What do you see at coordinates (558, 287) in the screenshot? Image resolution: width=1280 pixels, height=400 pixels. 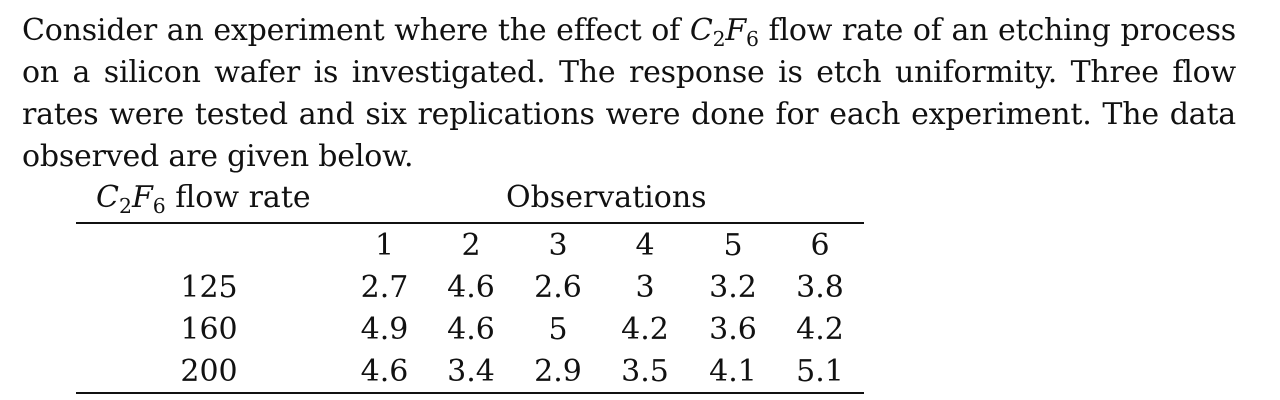 I see `observation-cell: 2.6` at bounding box center [558, 287].